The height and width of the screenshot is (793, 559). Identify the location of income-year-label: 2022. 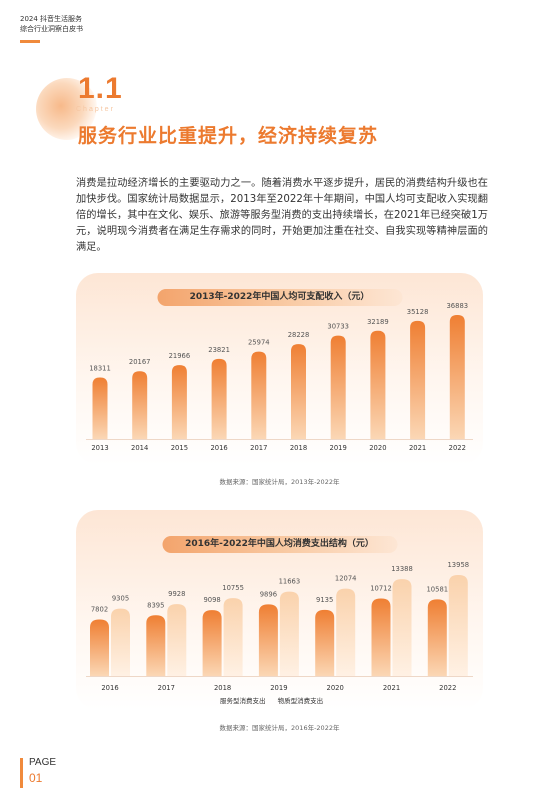
(457, 448).